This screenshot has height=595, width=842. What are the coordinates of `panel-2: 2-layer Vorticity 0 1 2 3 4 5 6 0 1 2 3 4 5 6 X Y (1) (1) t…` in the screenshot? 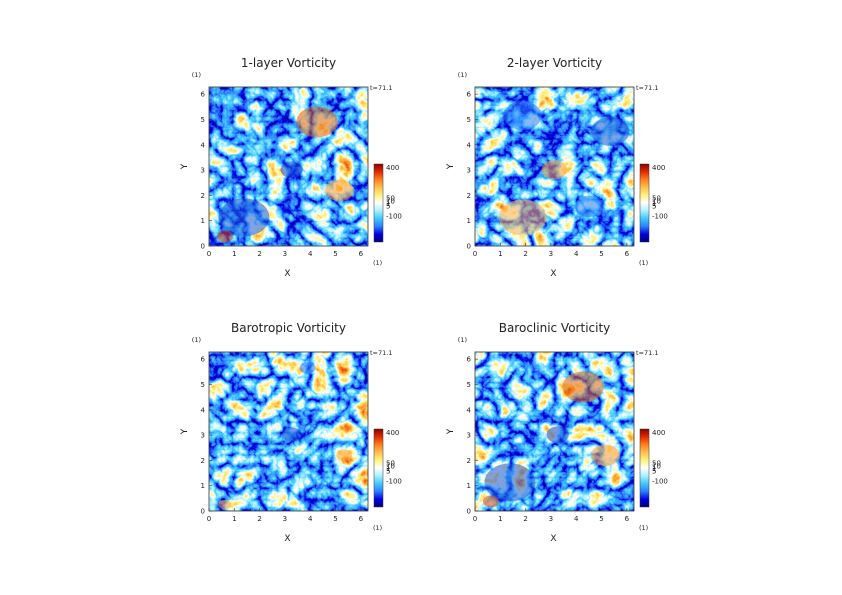 It's located at (557, 167).